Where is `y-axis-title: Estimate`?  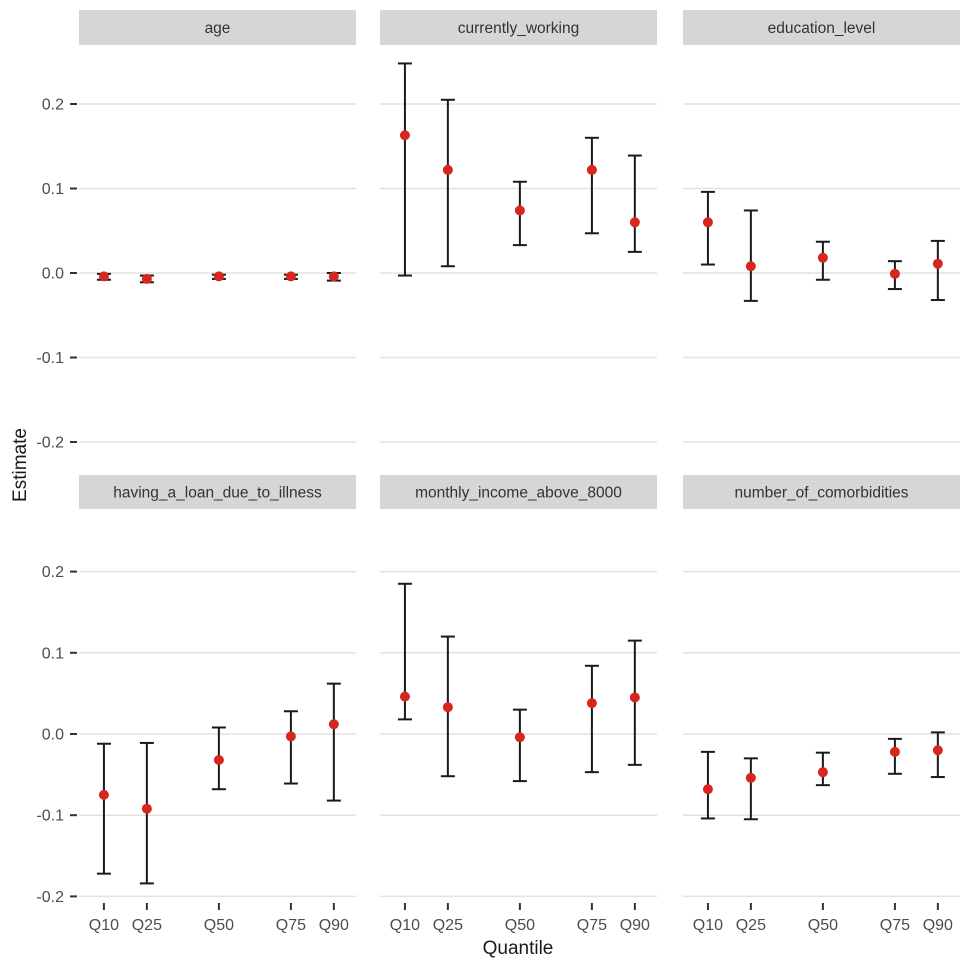
y-axis-title: Estimate is located at coordinates (20, 465).